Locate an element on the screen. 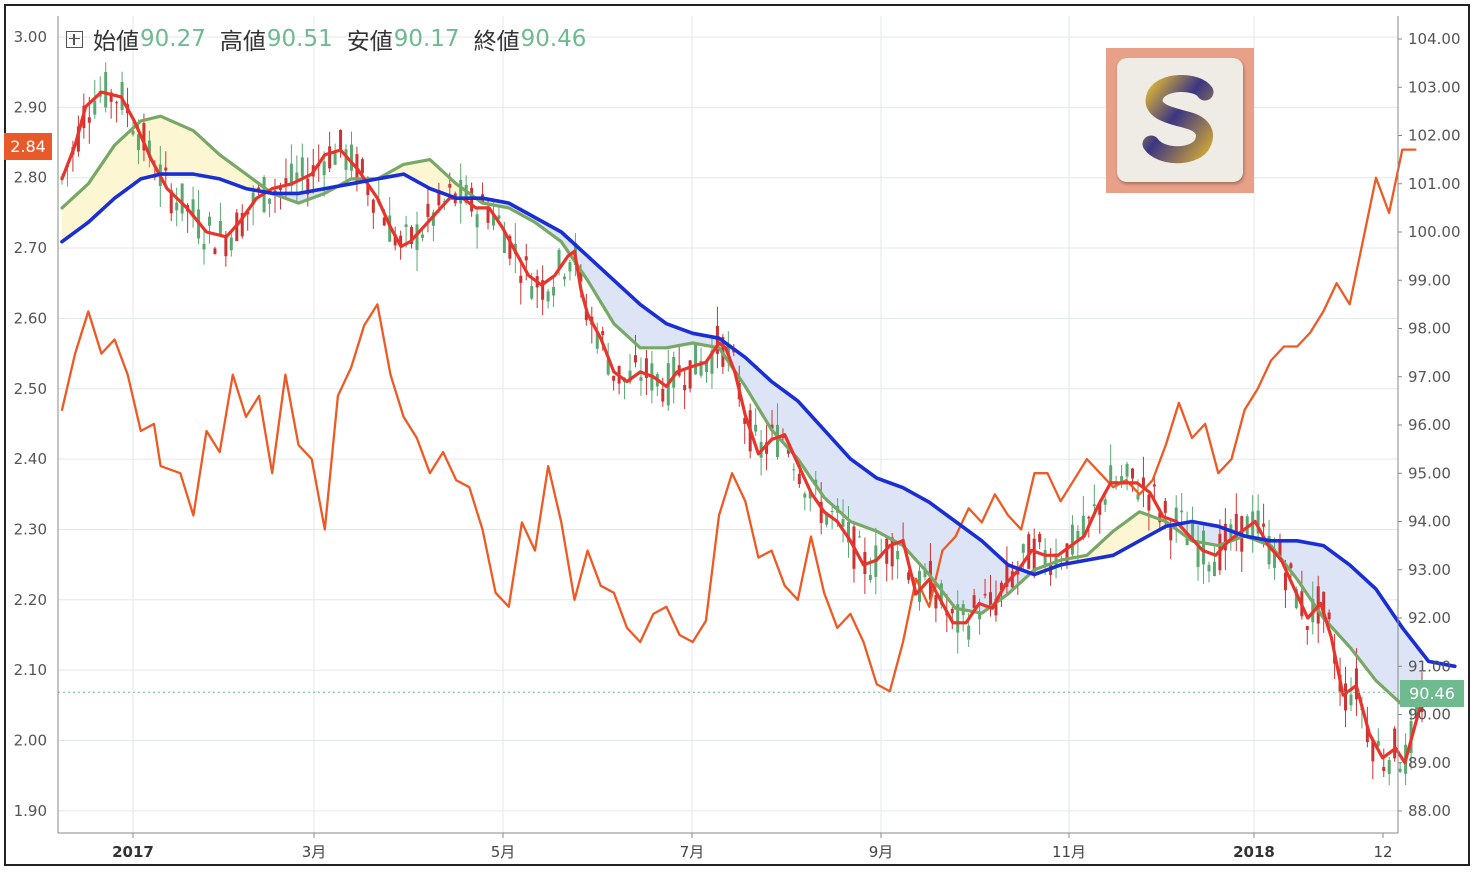  right-tick-label: 89.00 is located at coordinates (1429, 763).